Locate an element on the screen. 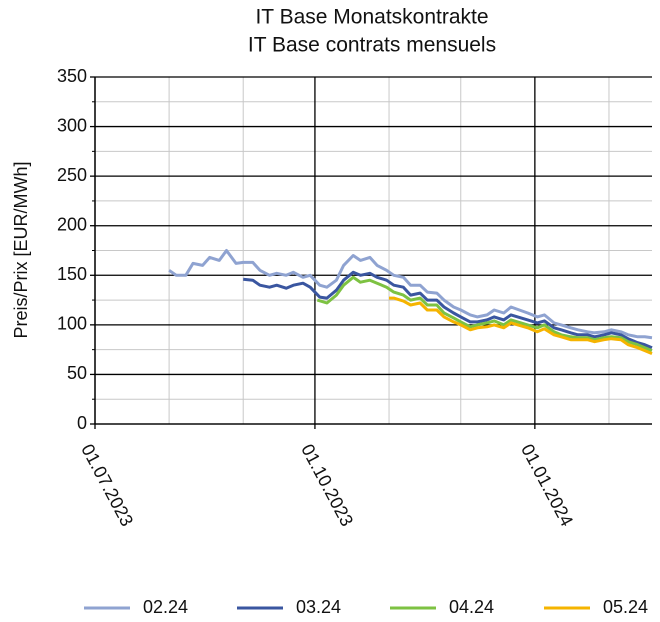 This screenshot has height=622, width=660. chart-subtitle: IT Base contrats mensuels is located at coordinates (372, 45).